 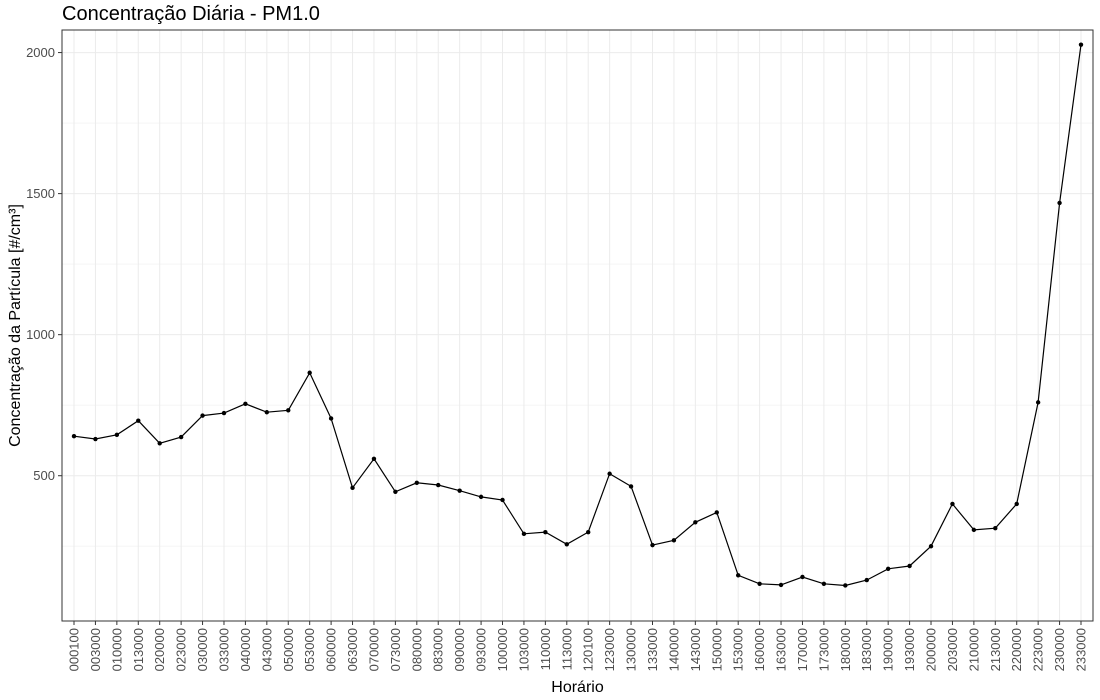 What do you see at coordinates (138, 649) in the screenshot?
I see `x-tick-label: 013000` at bounding box center [138, 649].